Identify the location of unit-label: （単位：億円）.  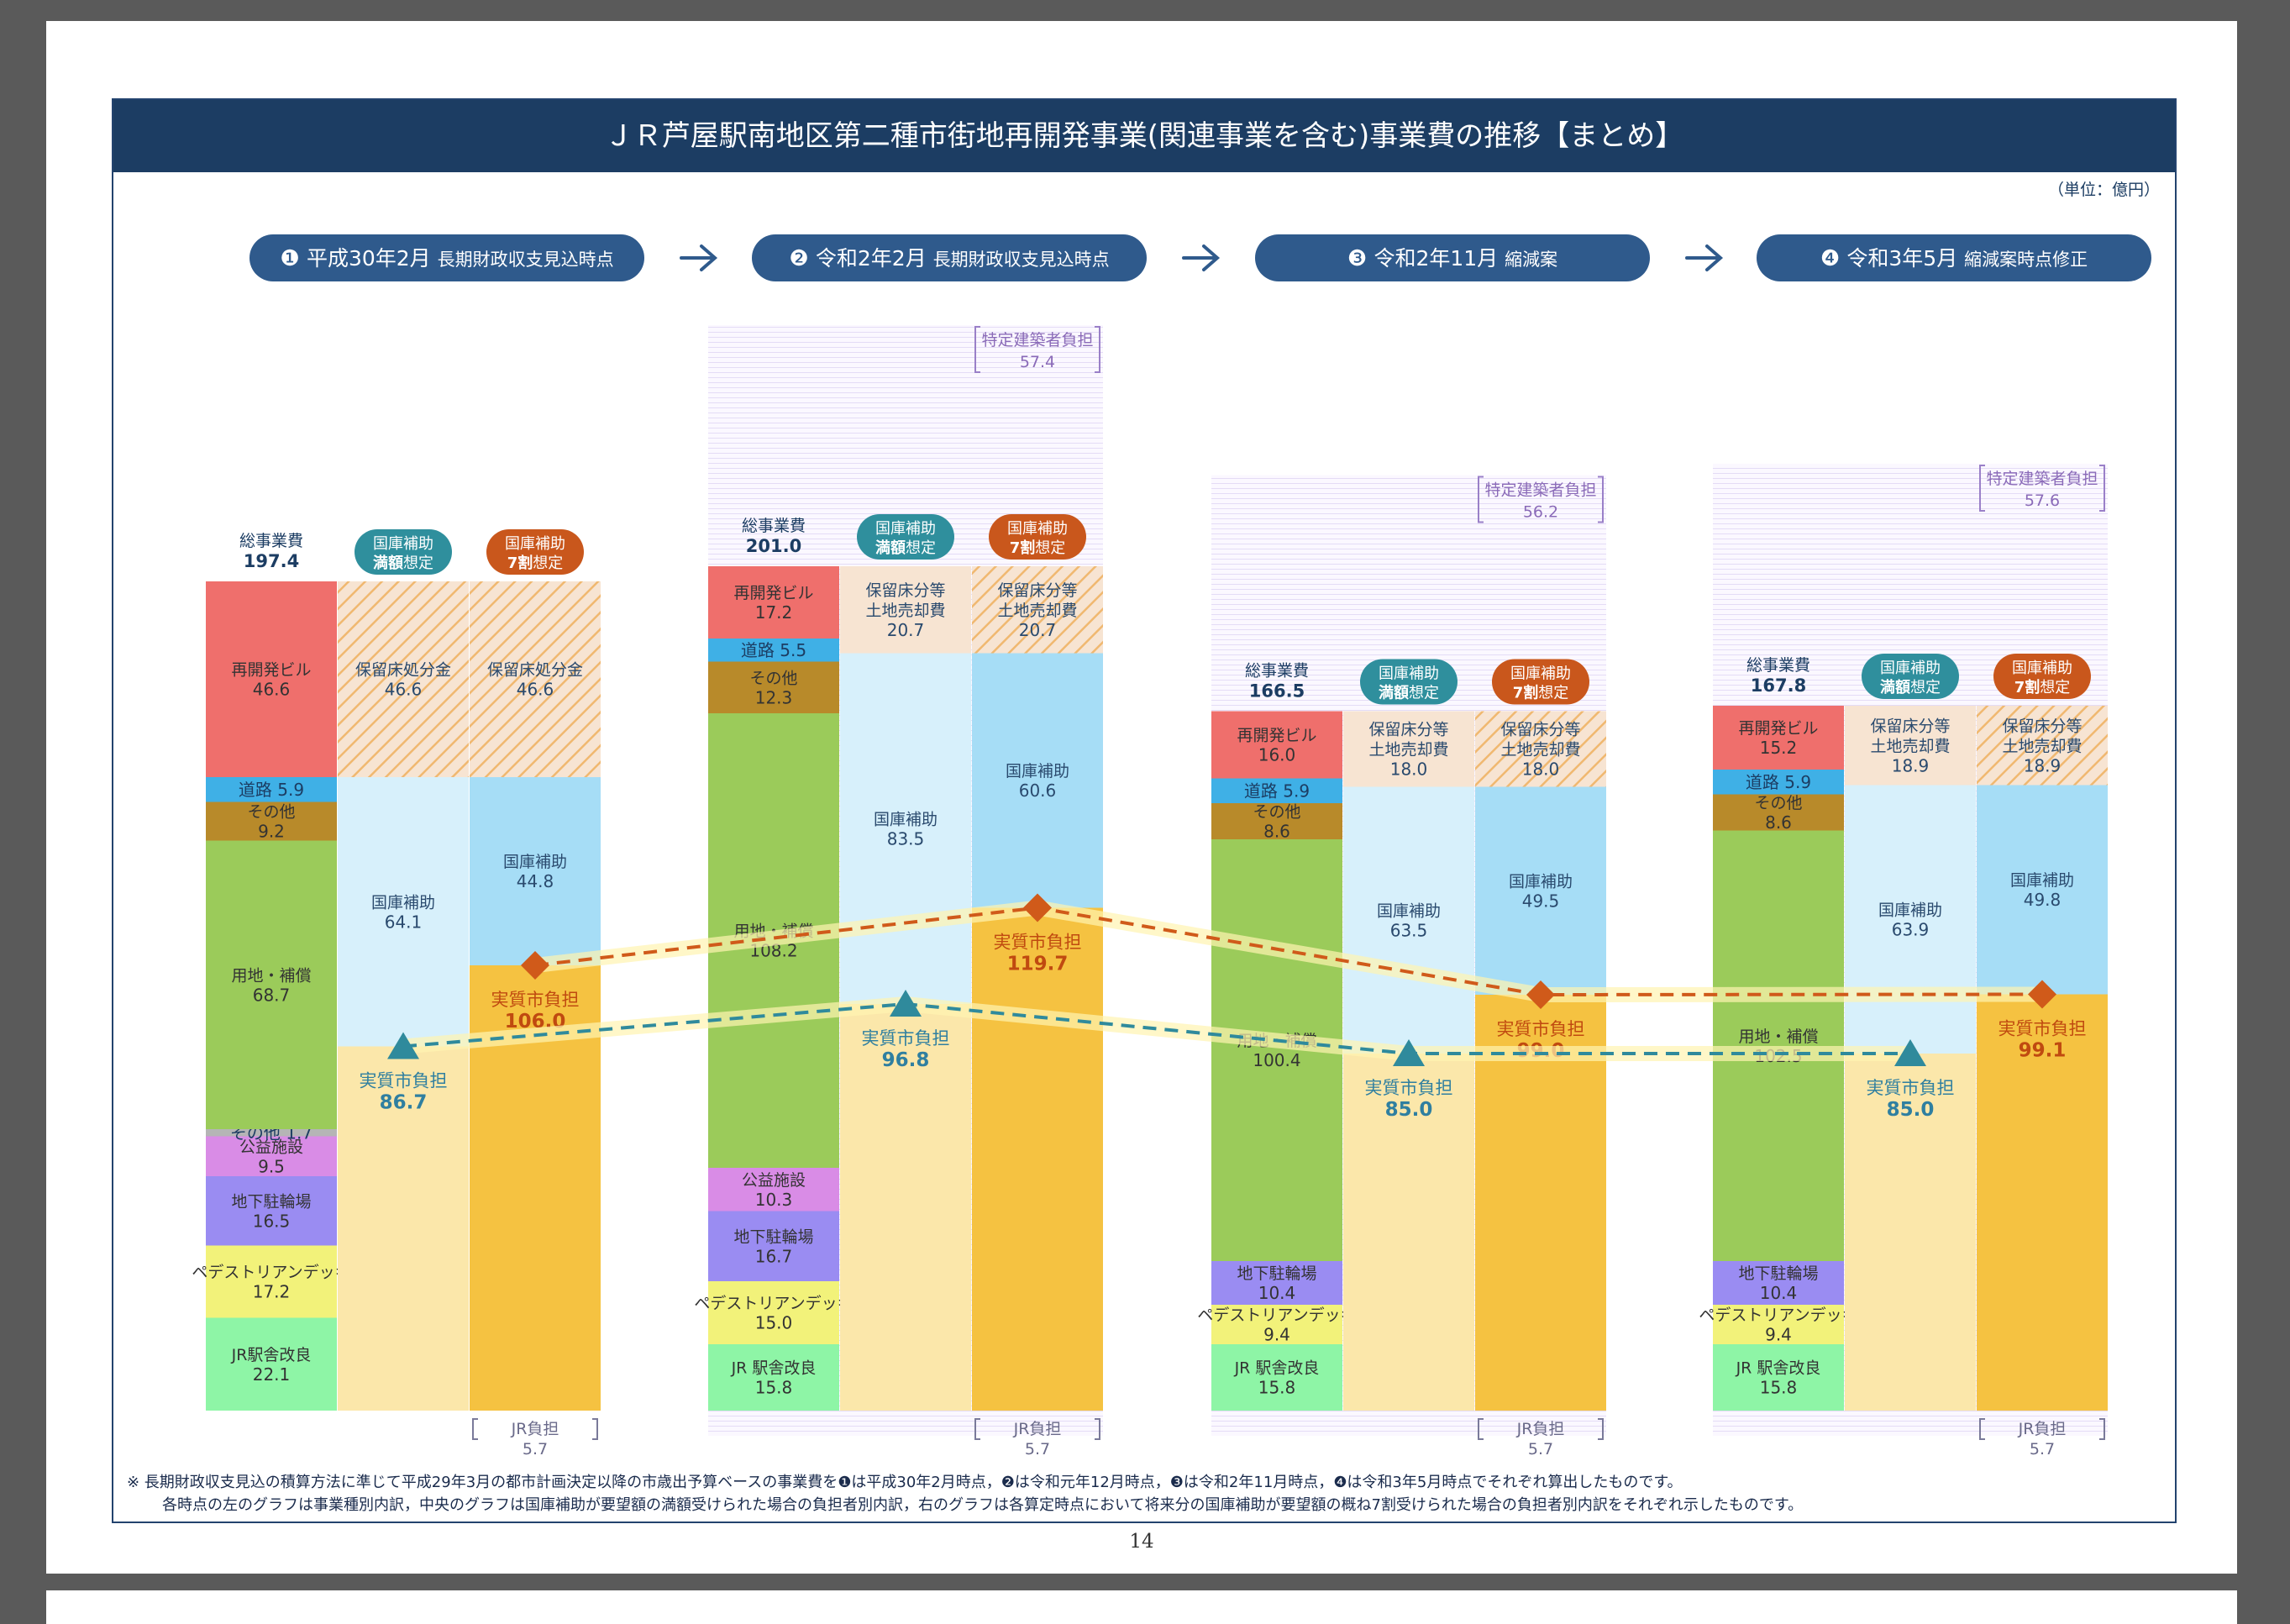
(2103, 190).